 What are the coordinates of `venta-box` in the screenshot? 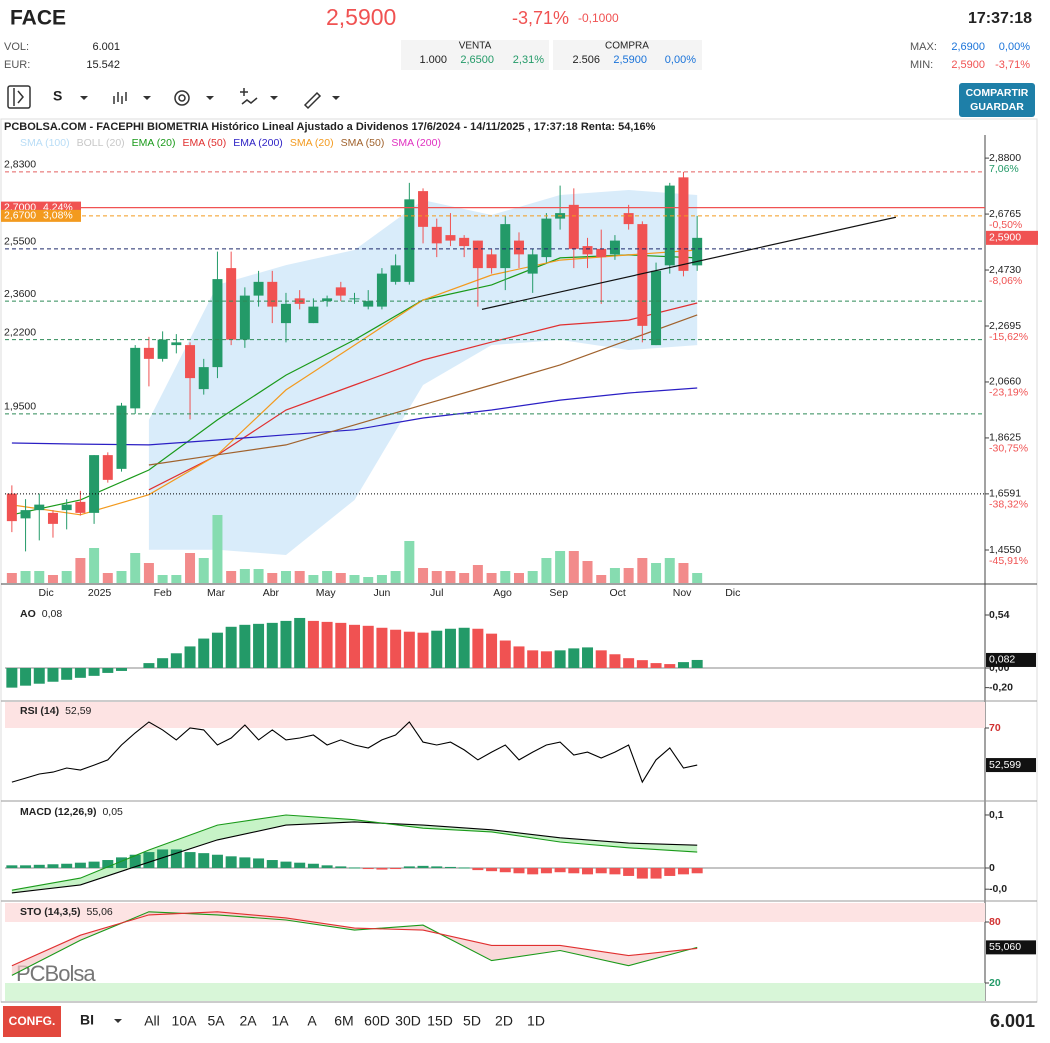 It's located at (475, 55).